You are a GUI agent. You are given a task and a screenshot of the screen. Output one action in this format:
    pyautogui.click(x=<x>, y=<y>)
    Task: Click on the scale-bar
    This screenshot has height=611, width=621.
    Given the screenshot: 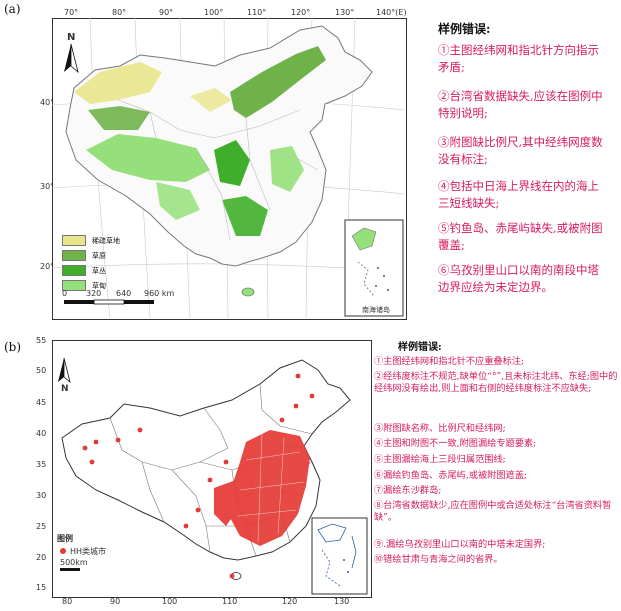 What is the action you would take?
    pyautogui.click(x=109, y=302)
    